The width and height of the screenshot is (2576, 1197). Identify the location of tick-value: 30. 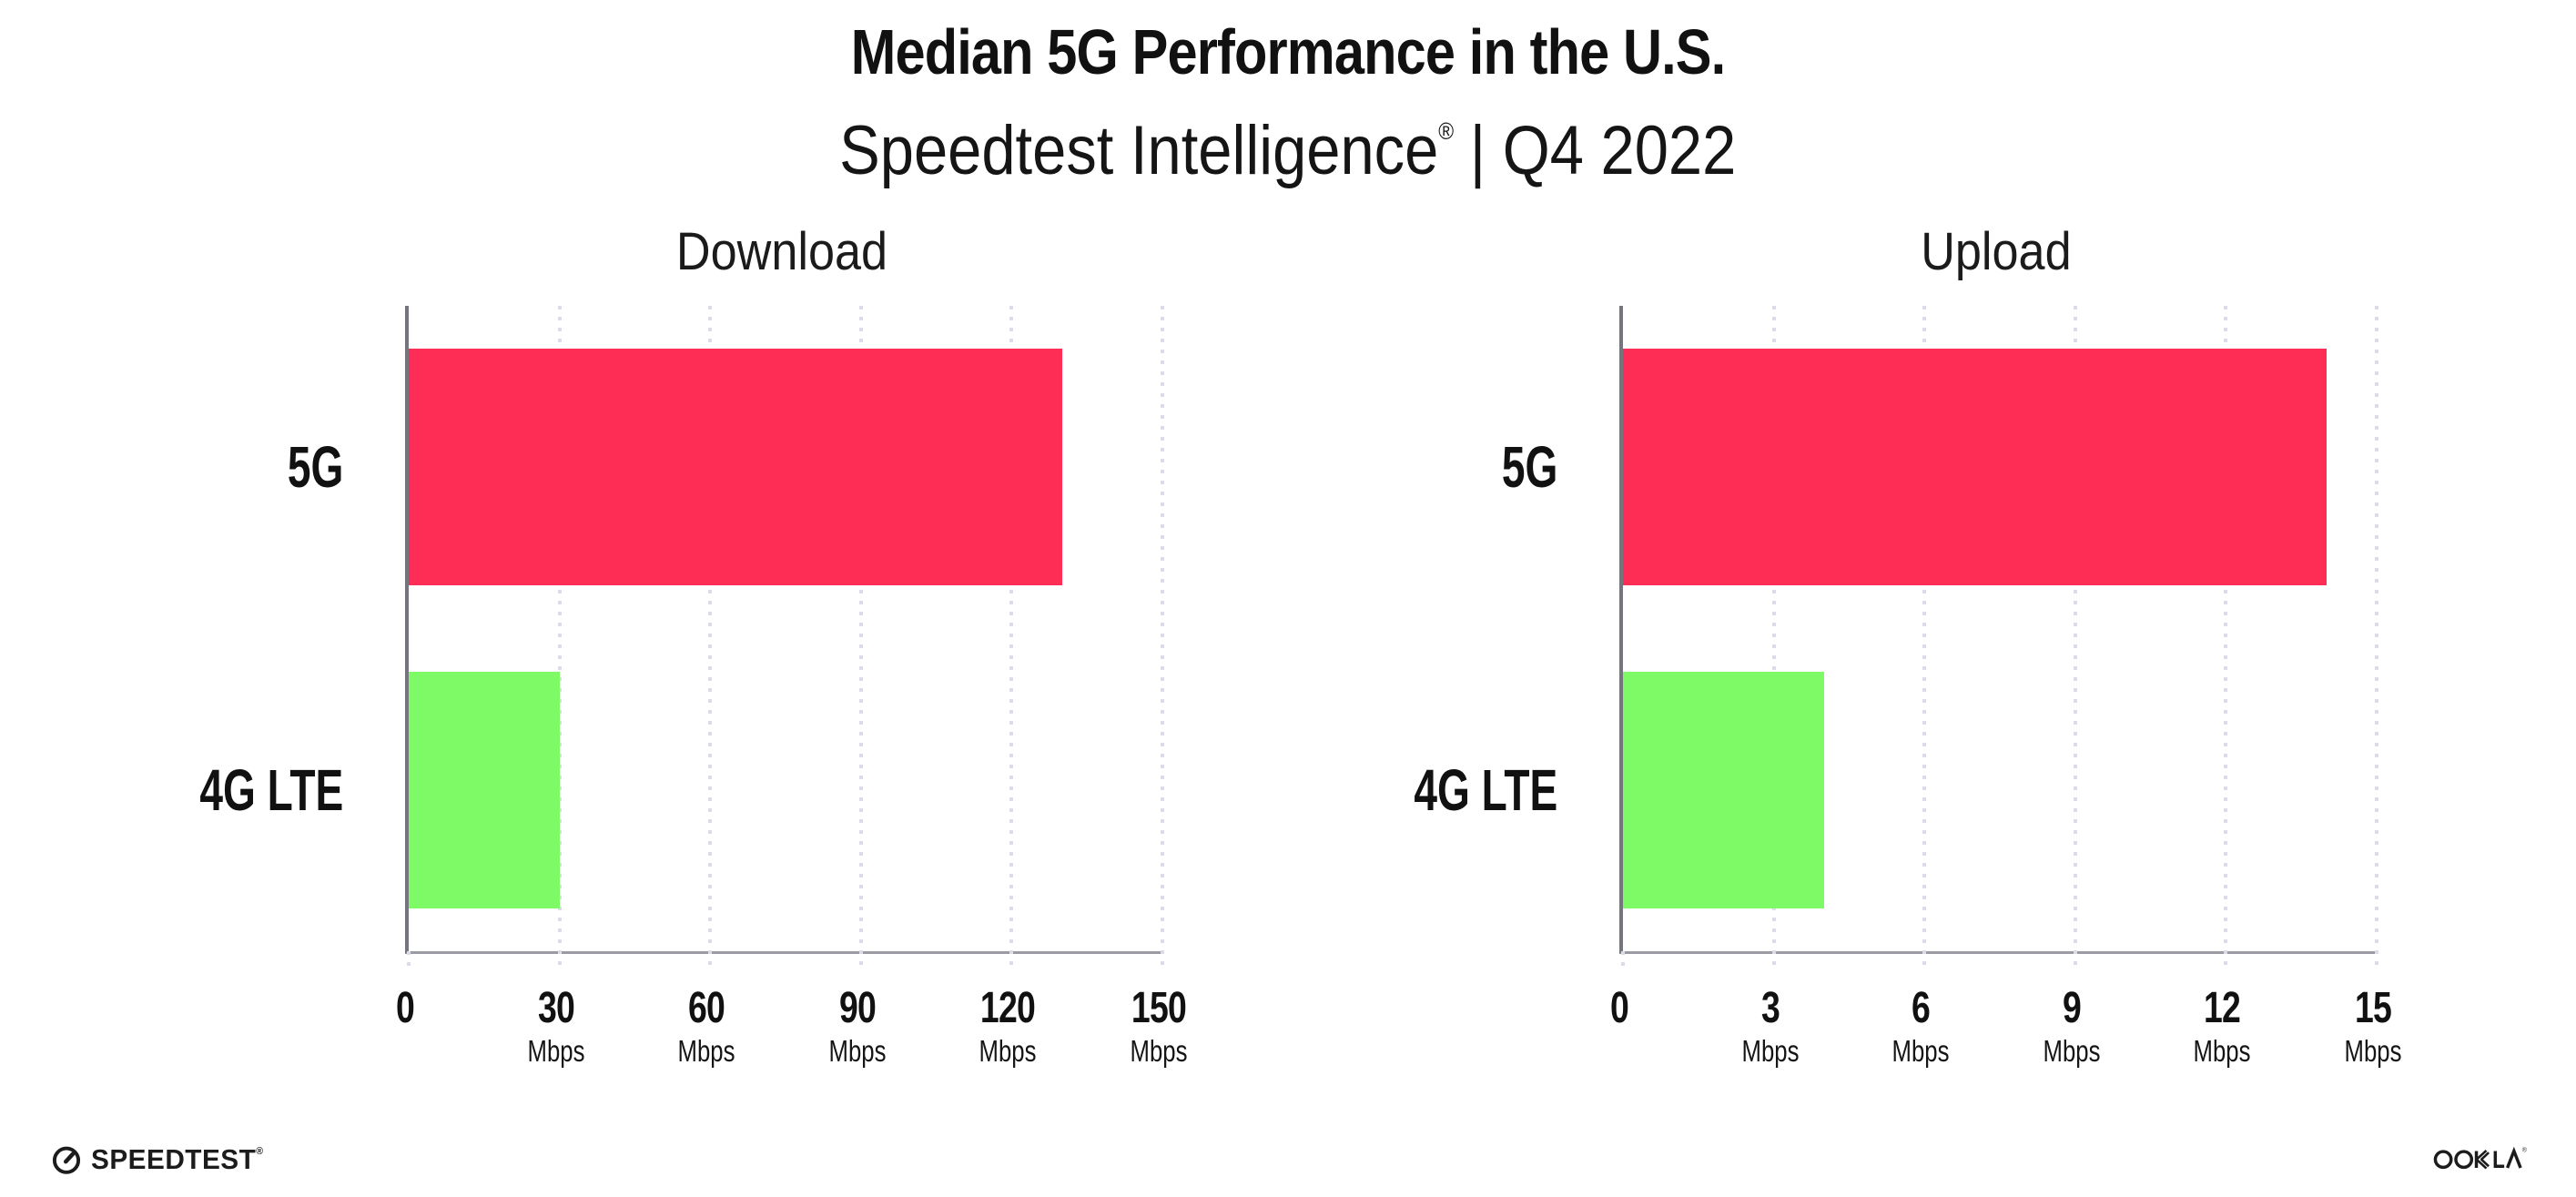
(556, 1008).